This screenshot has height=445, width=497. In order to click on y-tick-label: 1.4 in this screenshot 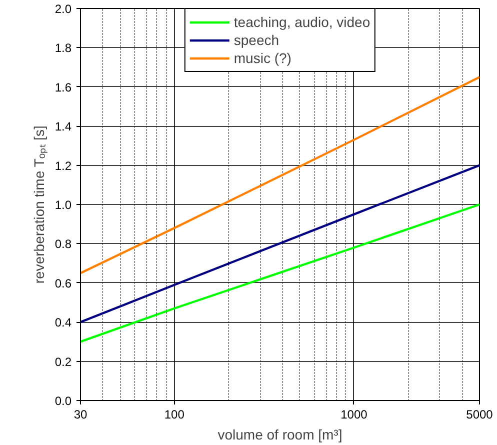, I will do `click(63, 127)`.